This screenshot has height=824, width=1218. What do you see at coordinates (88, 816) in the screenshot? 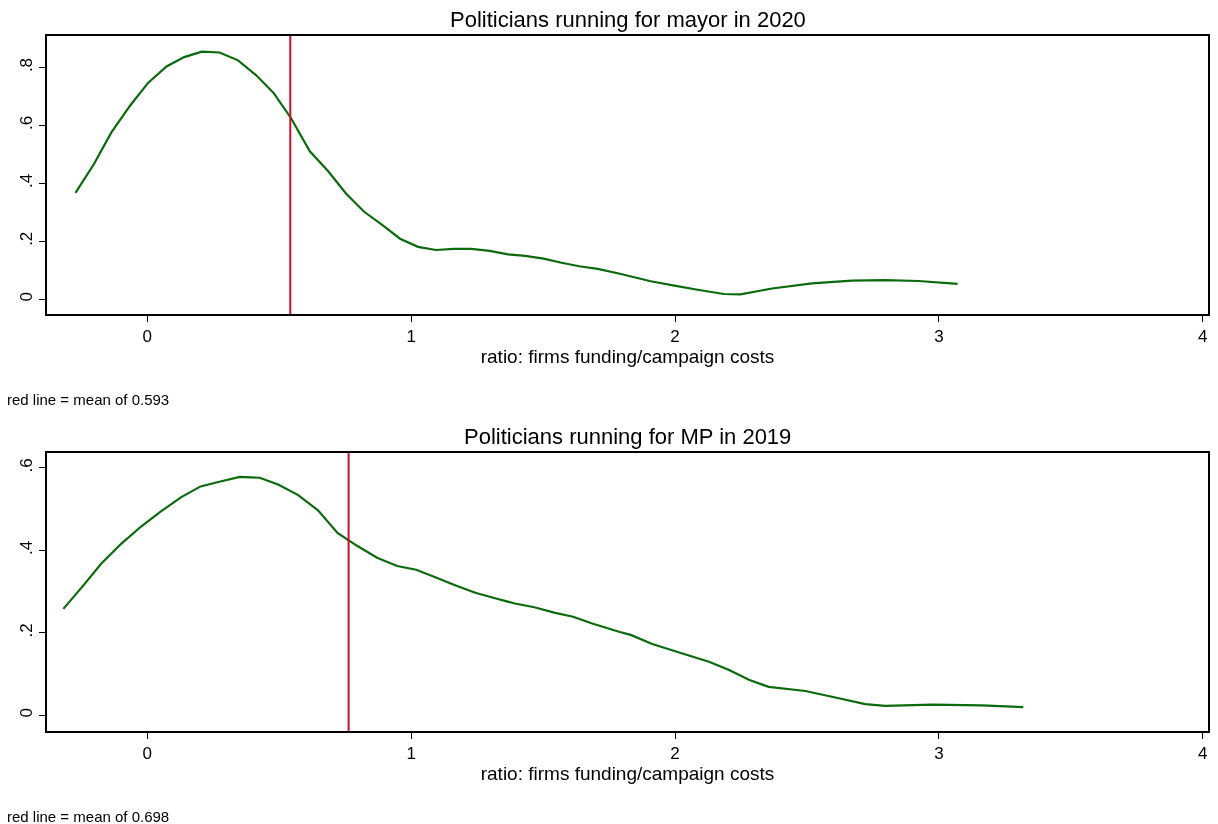
I see `text: red line = mean of 0.698` at bounding box center [88, 816].